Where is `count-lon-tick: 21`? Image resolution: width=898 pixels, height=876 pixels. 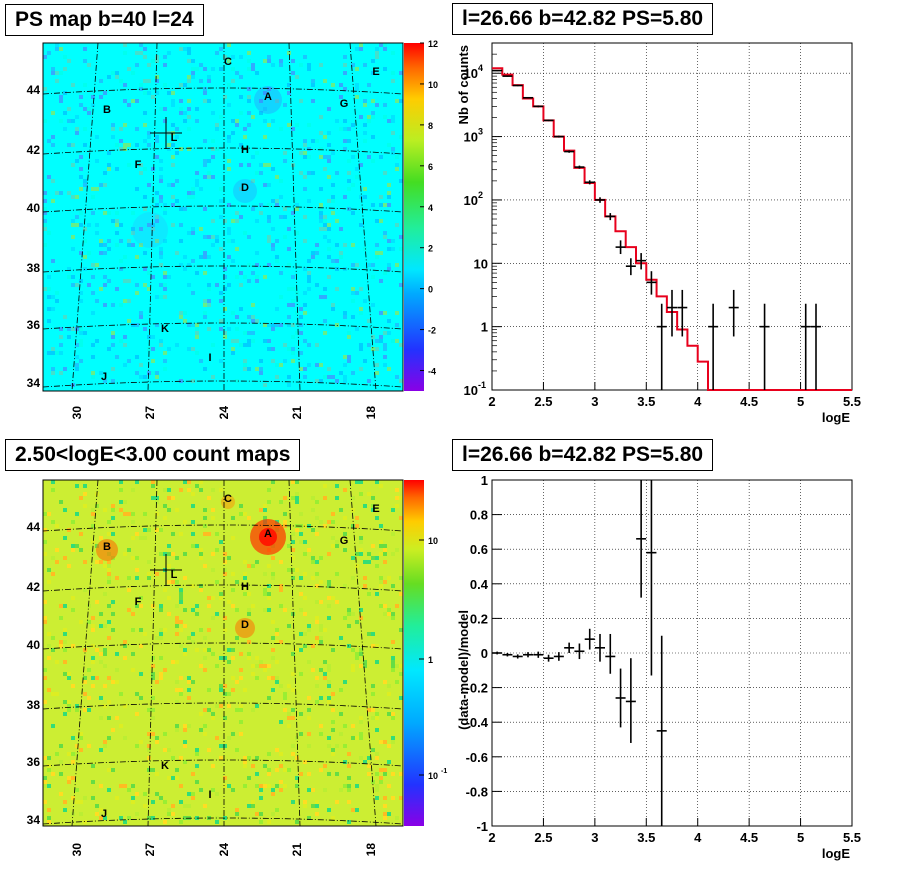
count-lon-tick: 21 is located at coordinates (297, 850).